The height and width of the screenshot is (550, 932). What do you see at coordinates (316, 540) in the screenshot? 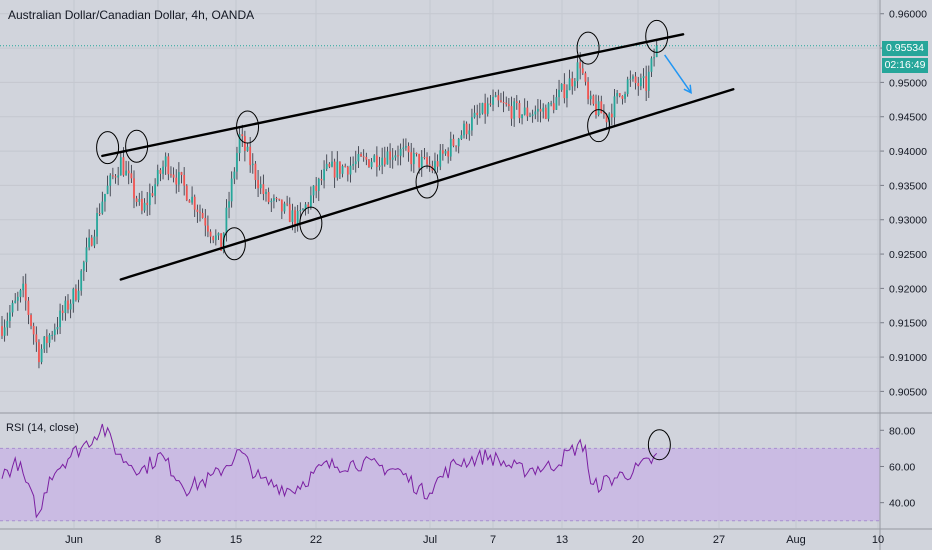
I see `x-tick-label: 22` at bounding box center [316, 540].